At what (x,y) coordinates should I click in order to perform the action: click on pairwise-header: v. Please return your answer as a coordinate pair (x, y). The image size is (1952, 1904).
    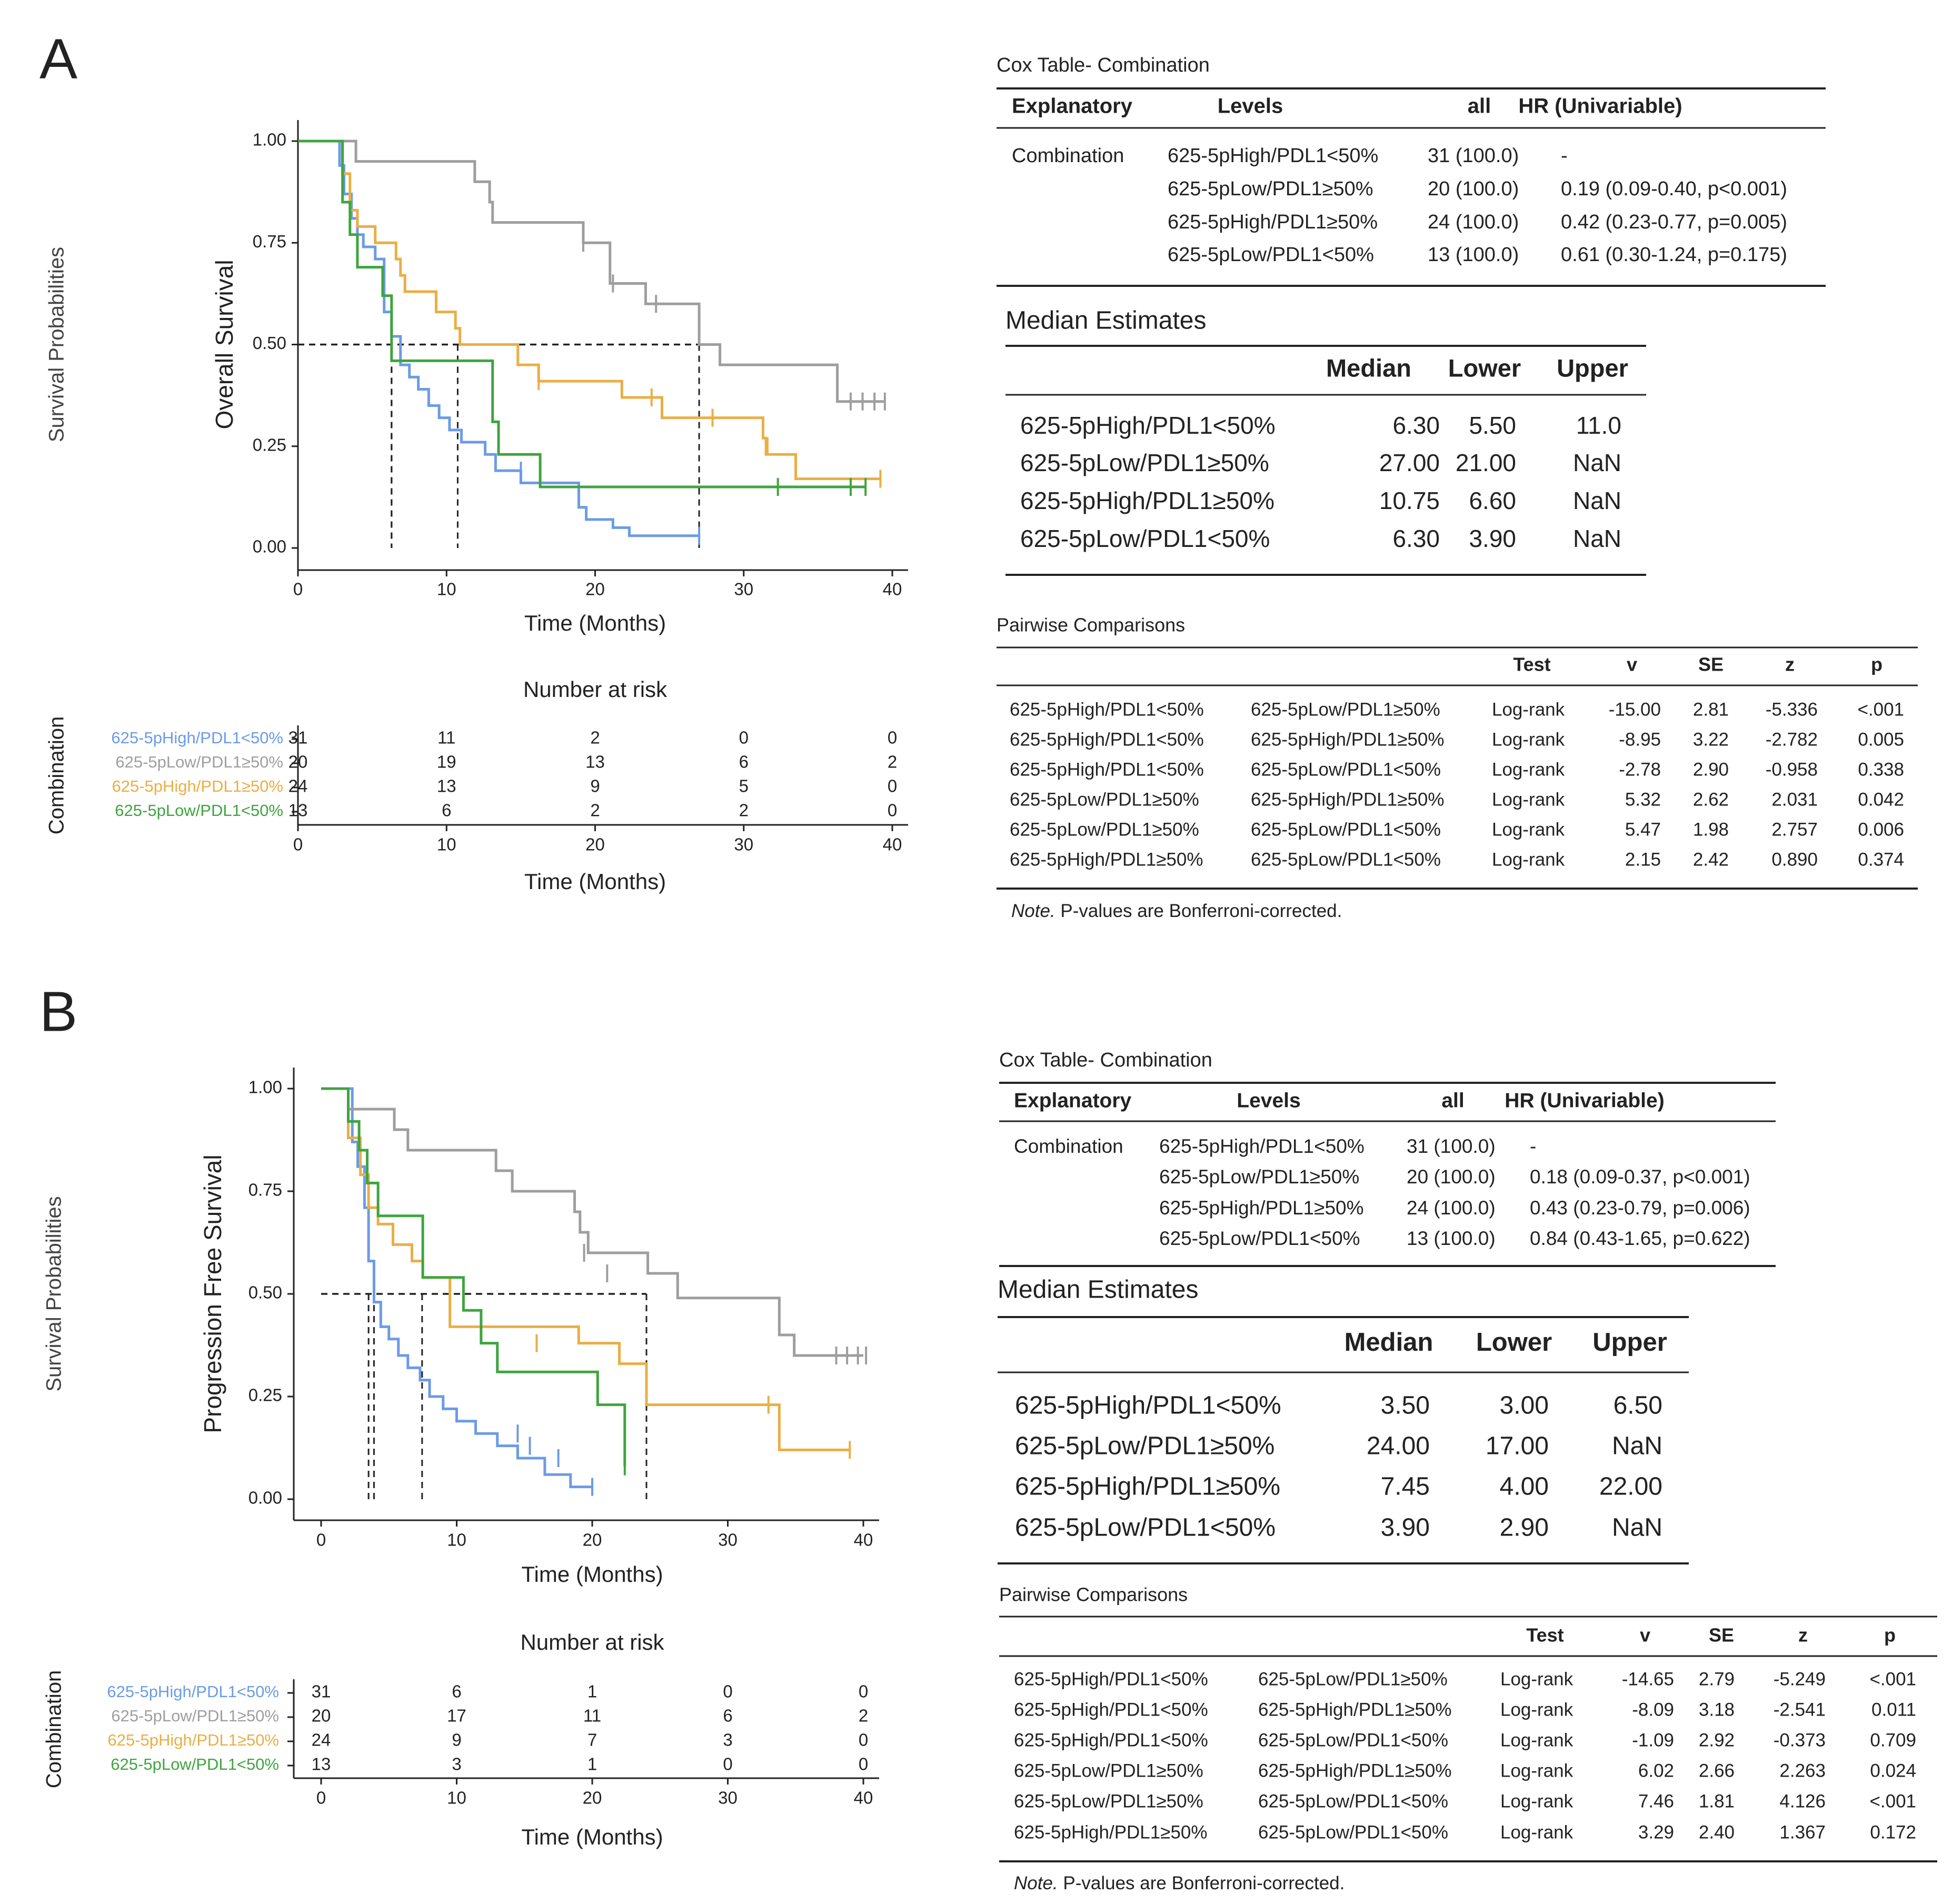
    Looking at the image, I should click on (1632, 664).